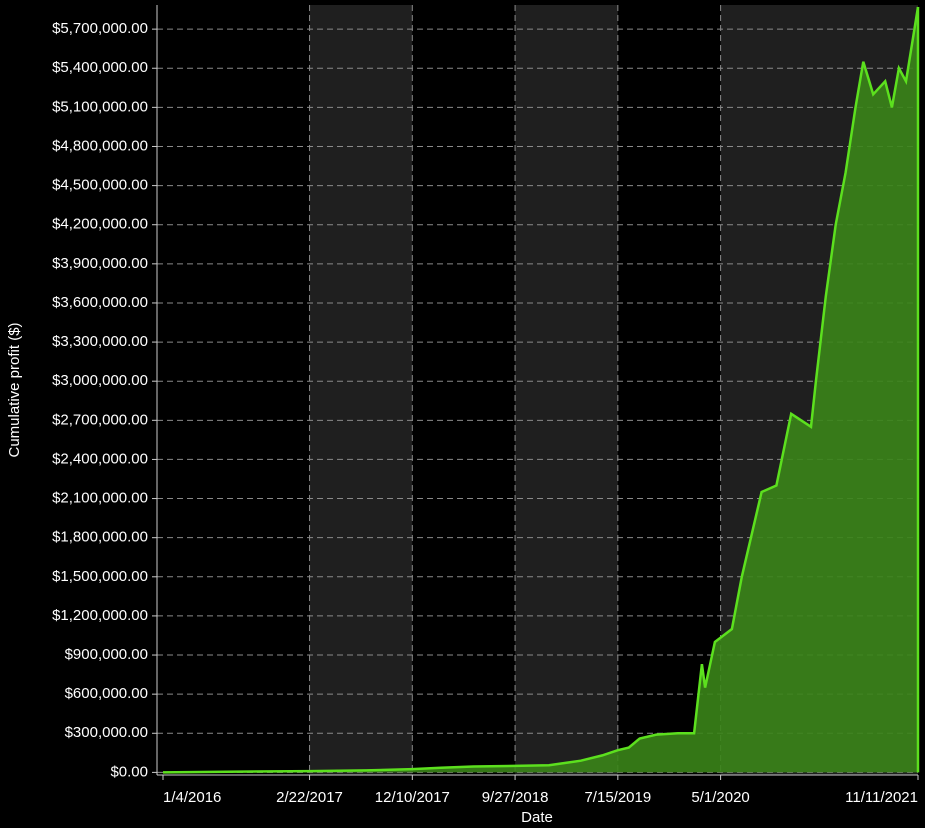 The height and width of the screenshot is (828, 925). What do you see at coordinates (100, 28) in the screenshot?
I see `y-tick-label: $5,700,000.00` at bounding box center [100, 28].